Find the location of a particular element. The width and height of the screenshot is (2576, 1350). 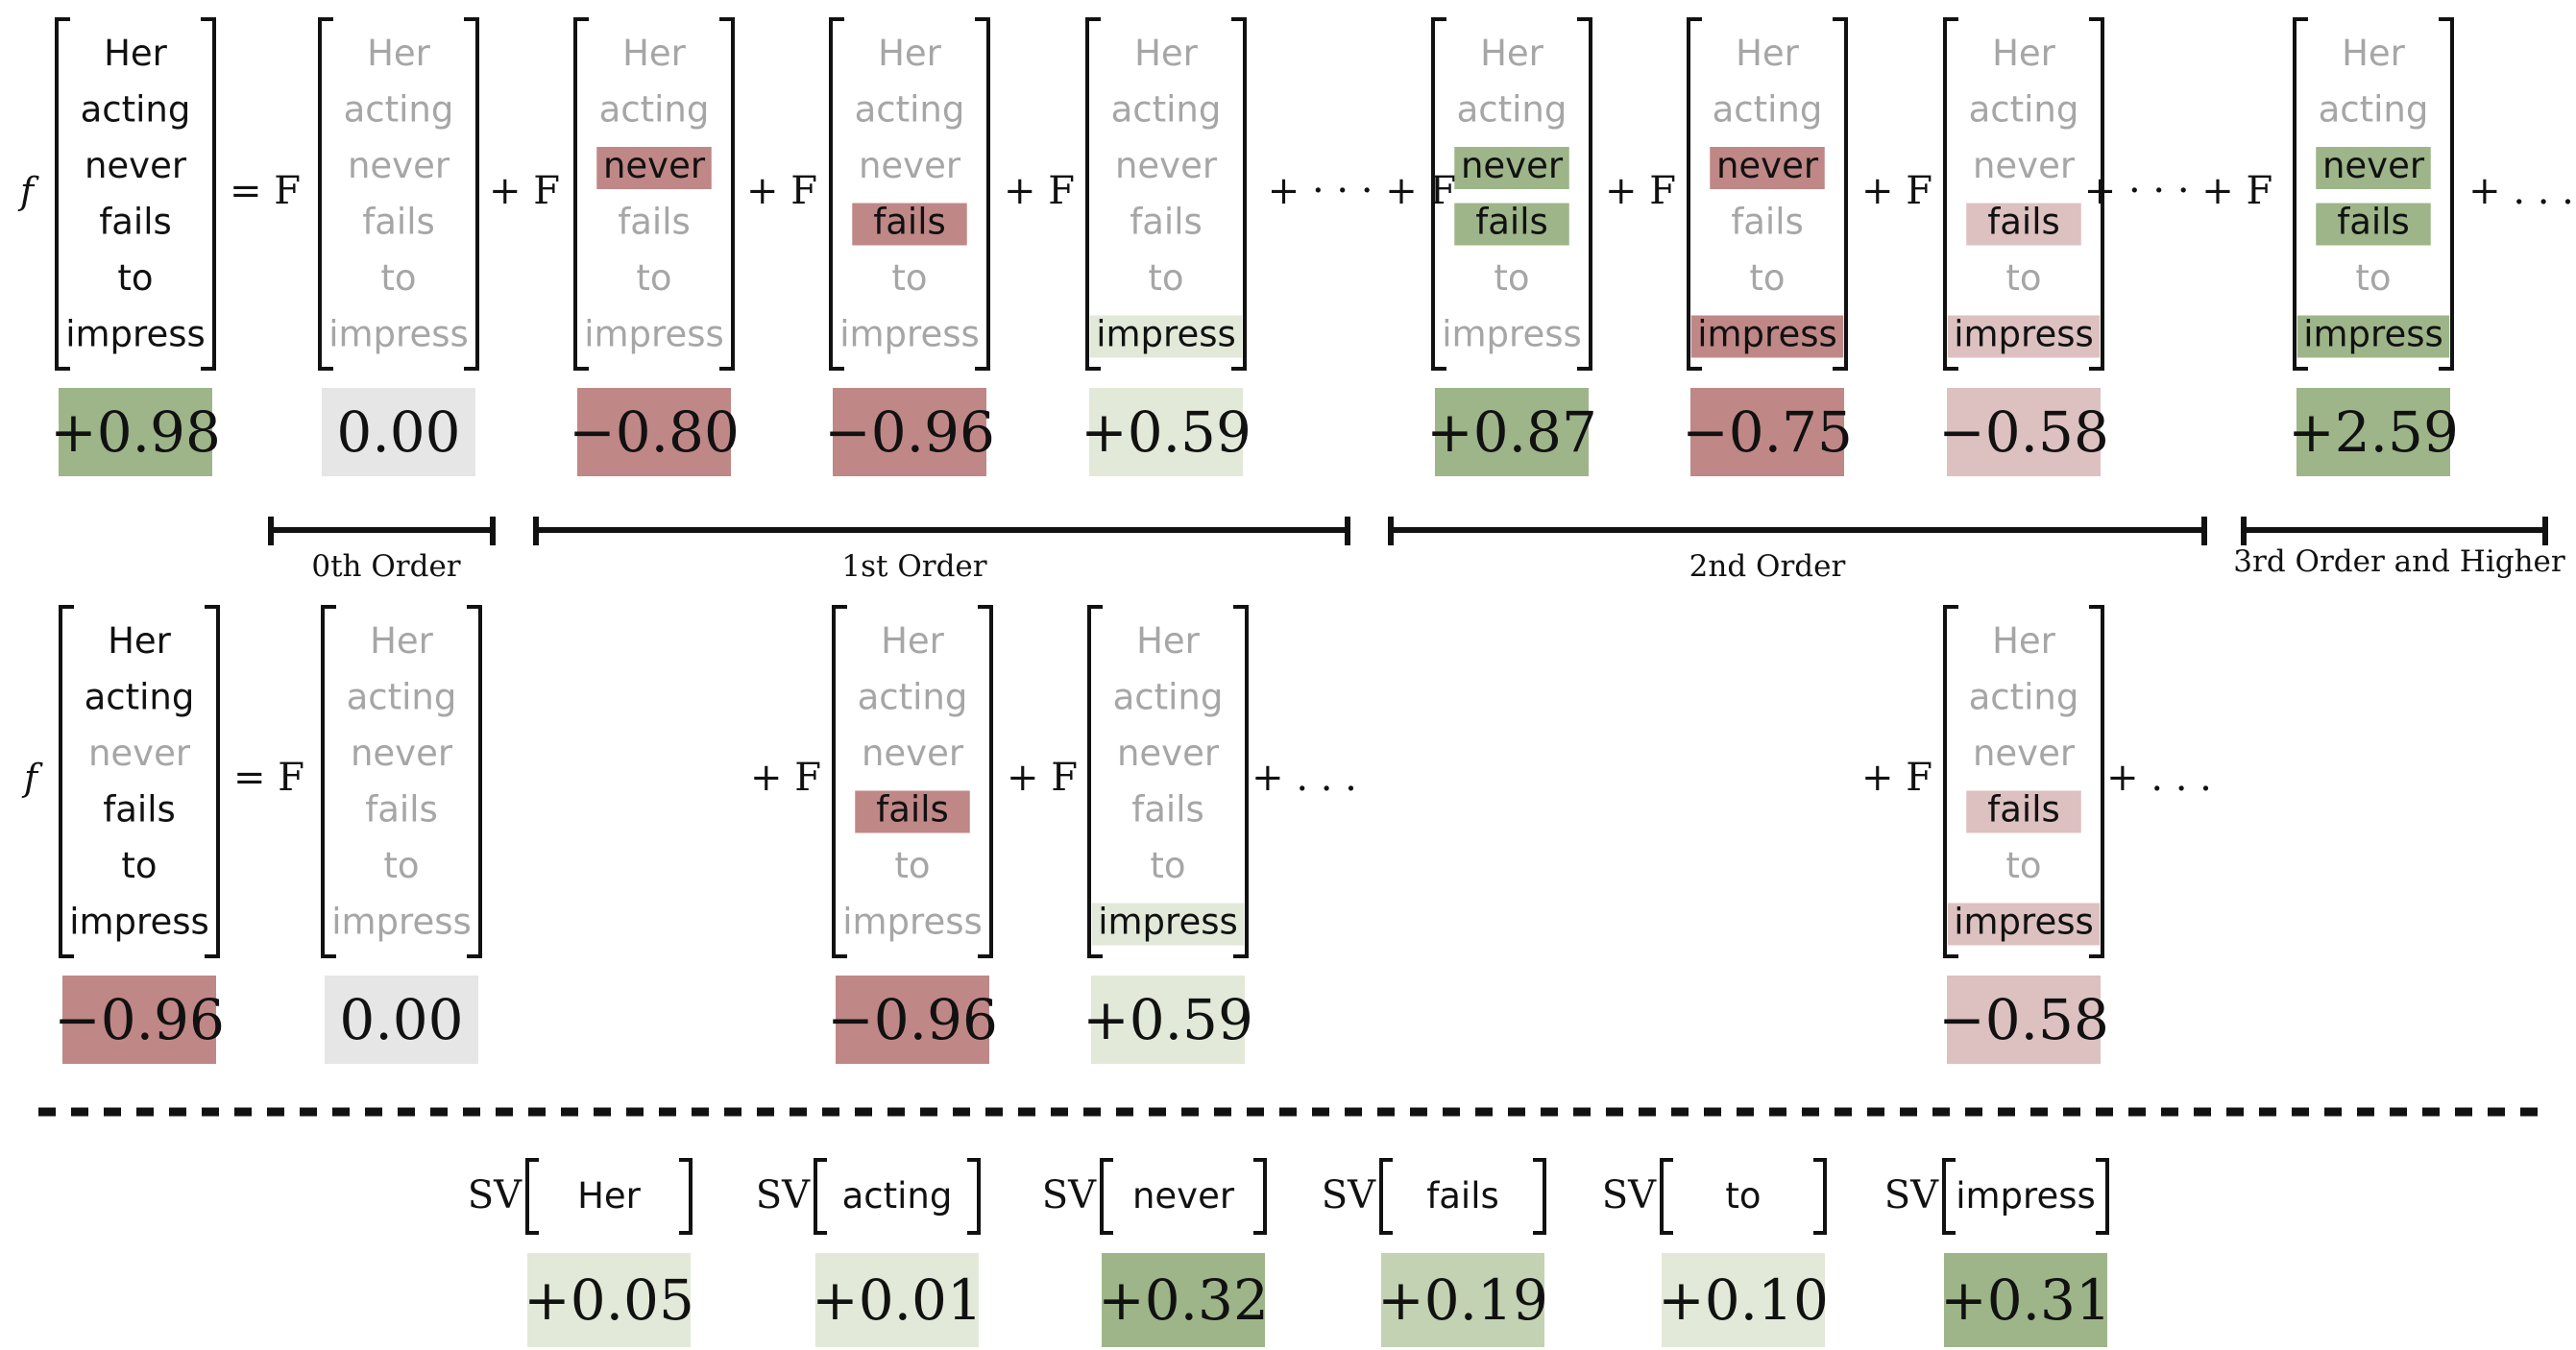

ellipsis-plus-f-2: + · · · + F is located at coordinates (2178, 191).